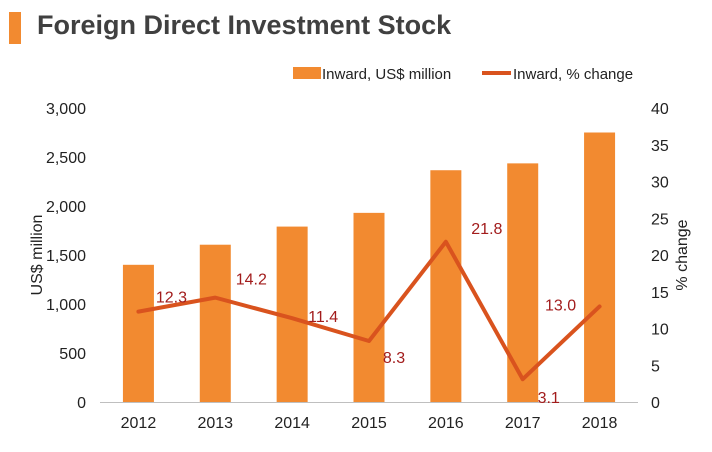 This screenshot has width=712, height=452. I want to click on y-tick-label: 500, so click(72, 354).